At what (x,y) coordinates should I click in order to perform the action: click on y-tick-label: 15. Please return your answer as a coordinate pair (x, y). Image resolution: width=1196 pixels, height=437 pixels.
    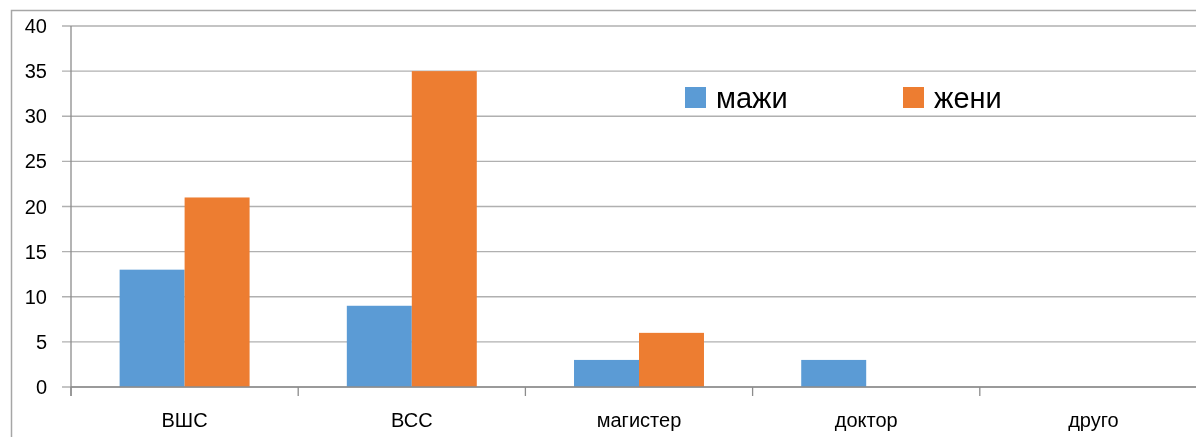
    Looking at the image, I should click on (35, 251).